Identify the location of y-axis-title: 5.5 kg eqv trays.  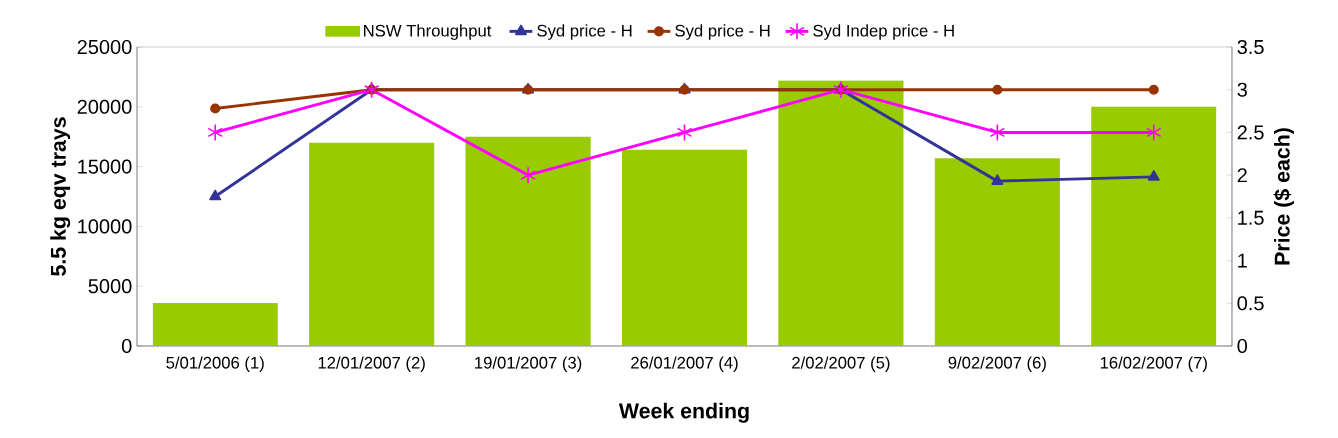
(60, 196).